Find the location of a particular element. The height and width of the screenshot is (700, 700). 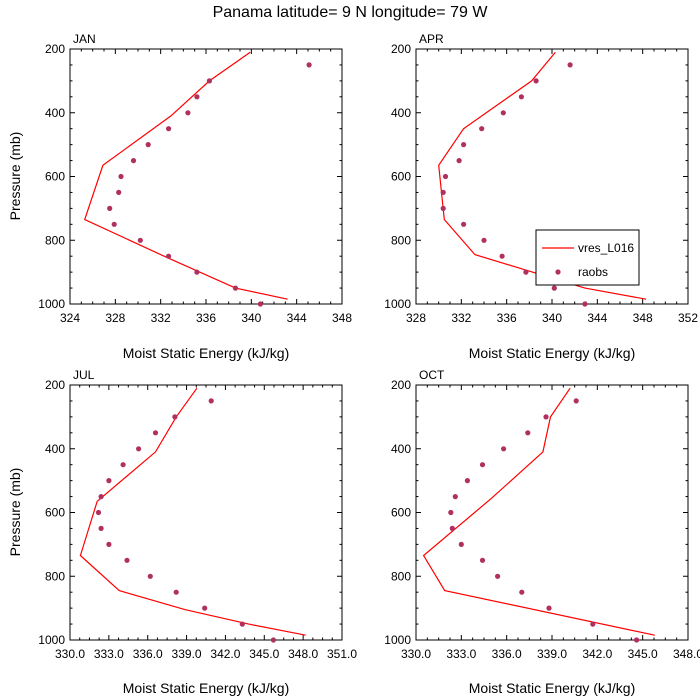

panel-label: JUL is located at coordinates (84, 375).